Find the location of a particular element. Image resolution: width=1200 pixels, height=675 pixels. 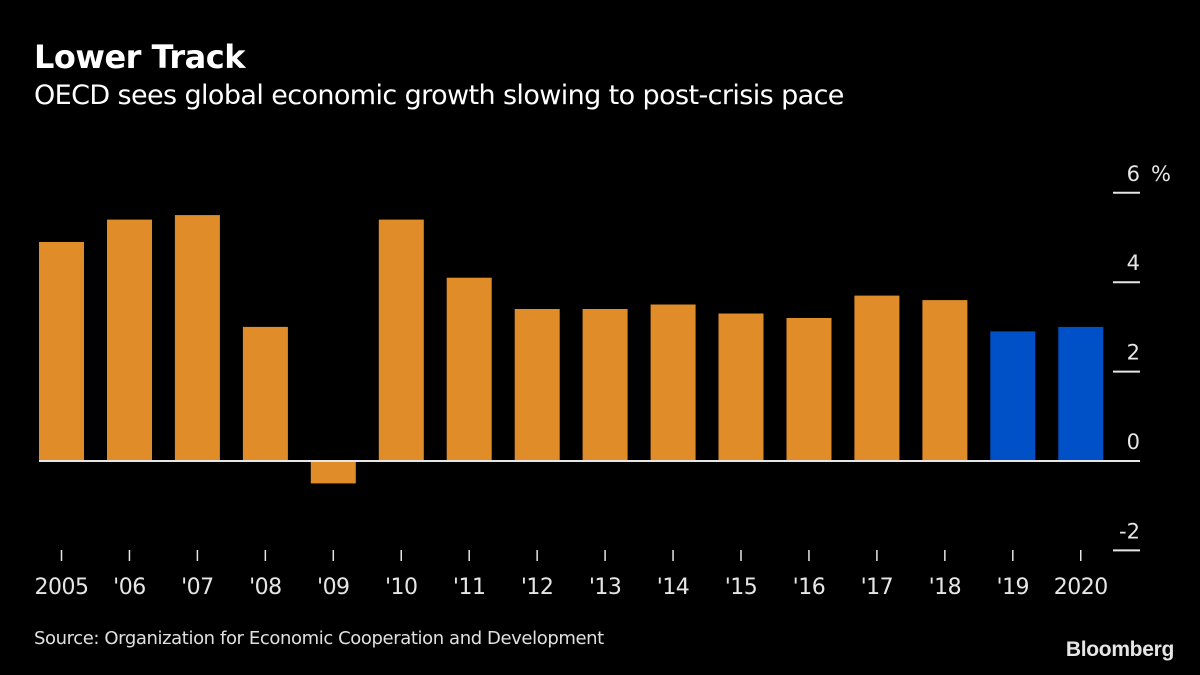

y-unit-label: % is located at coordinates (1161, 174).